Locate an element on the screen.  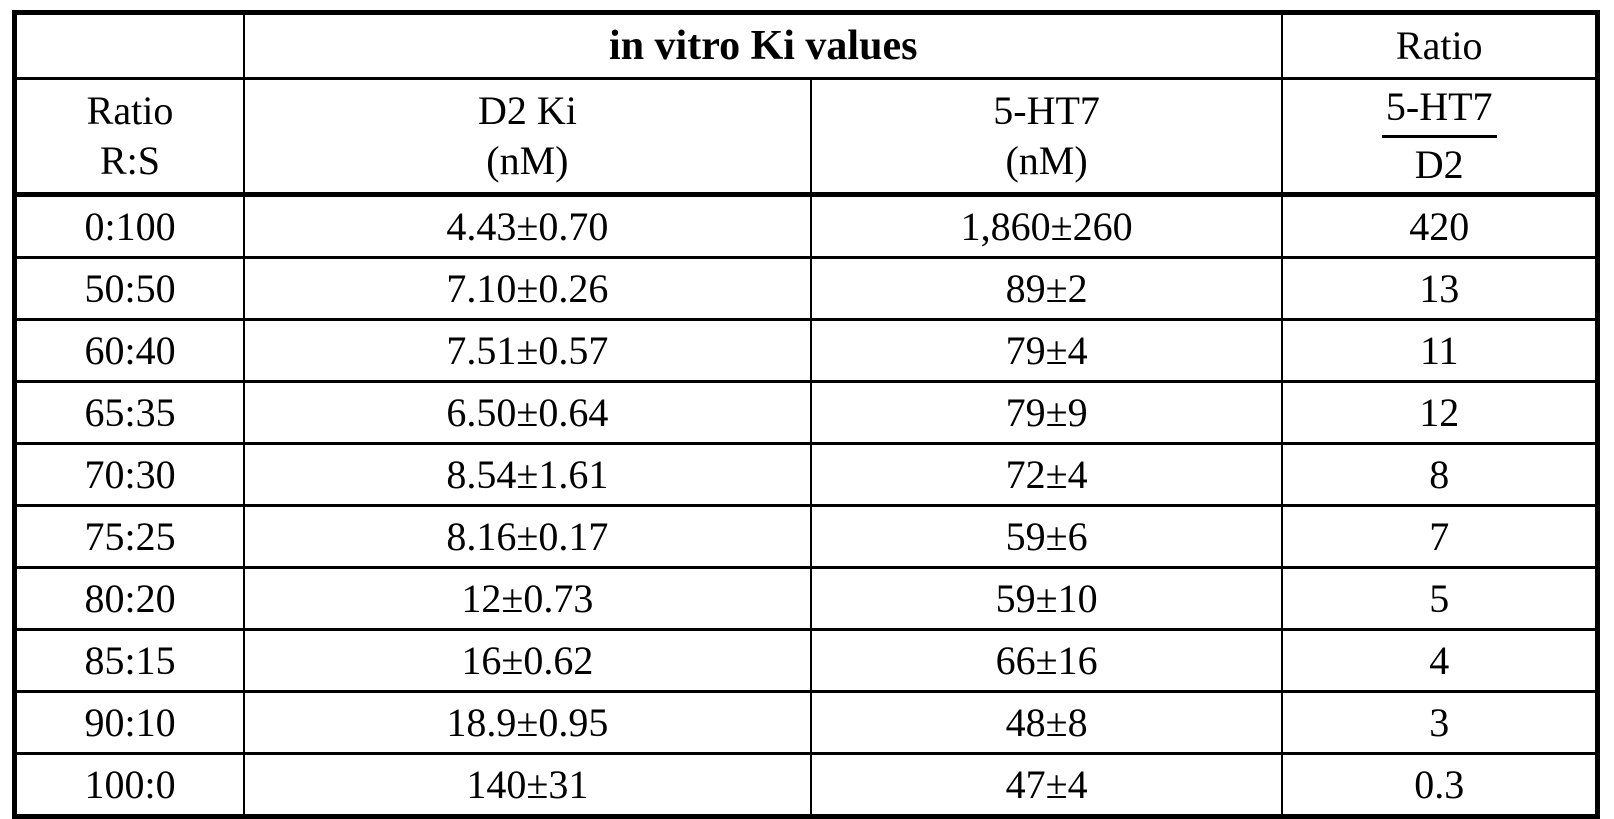
ht7-ki-cell: 79±4 is located at coordinates (1046, 350).